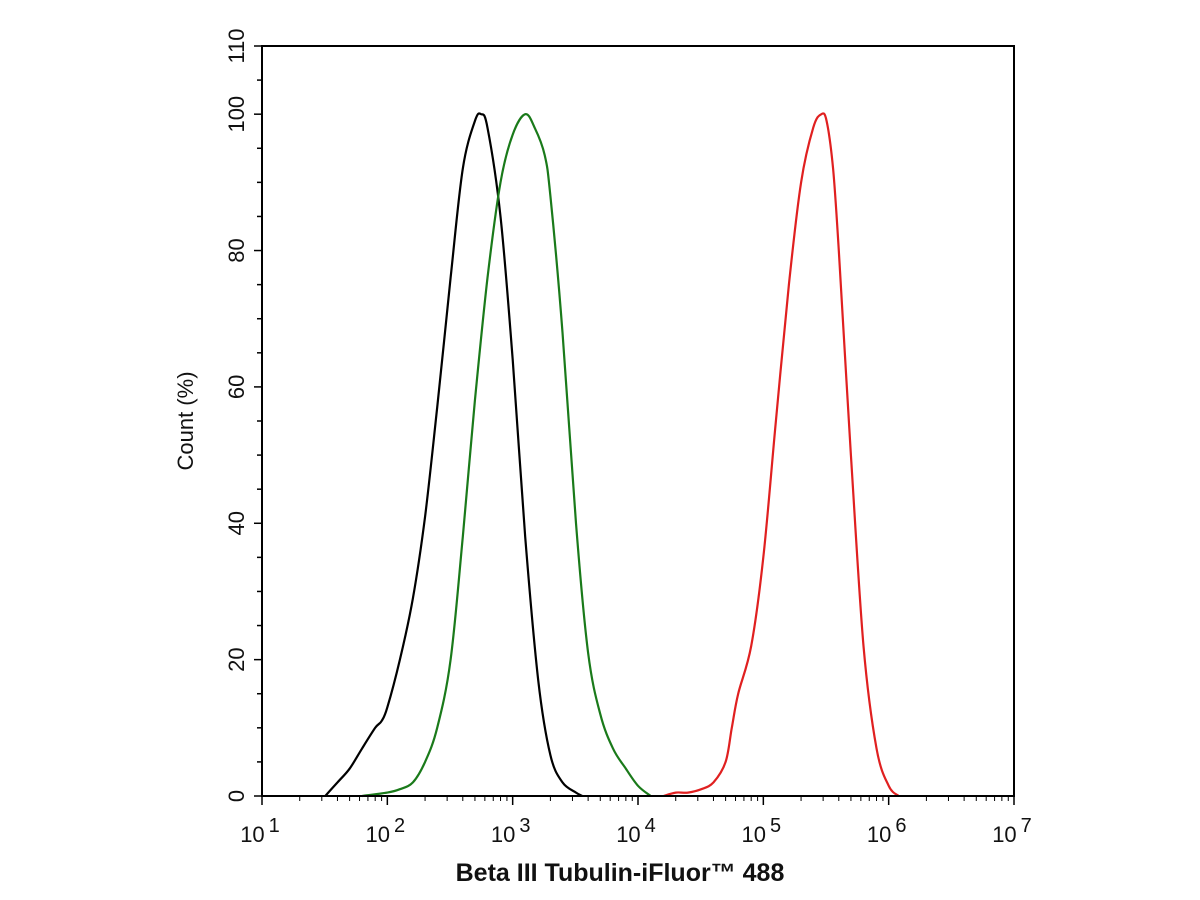  I want to click on y-tick-label: 20, so click(236, 659).